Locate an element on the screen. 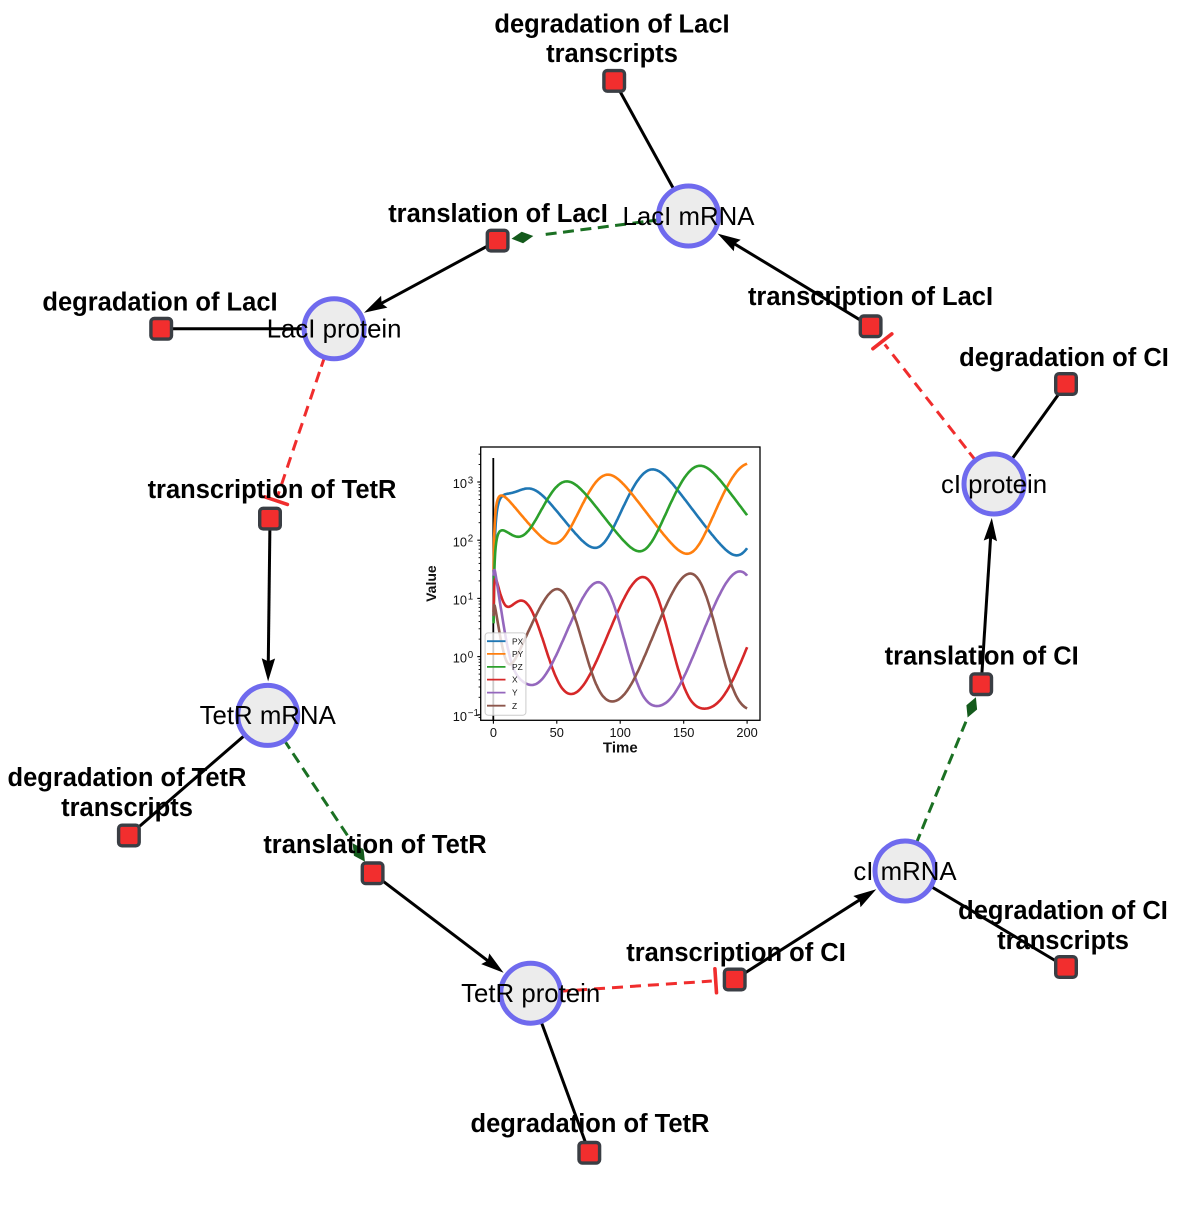 Image resolution: width=1189 pixels, height=1205 pixels. svg-text: LacI mRNA is located at coordinates (689, 217).